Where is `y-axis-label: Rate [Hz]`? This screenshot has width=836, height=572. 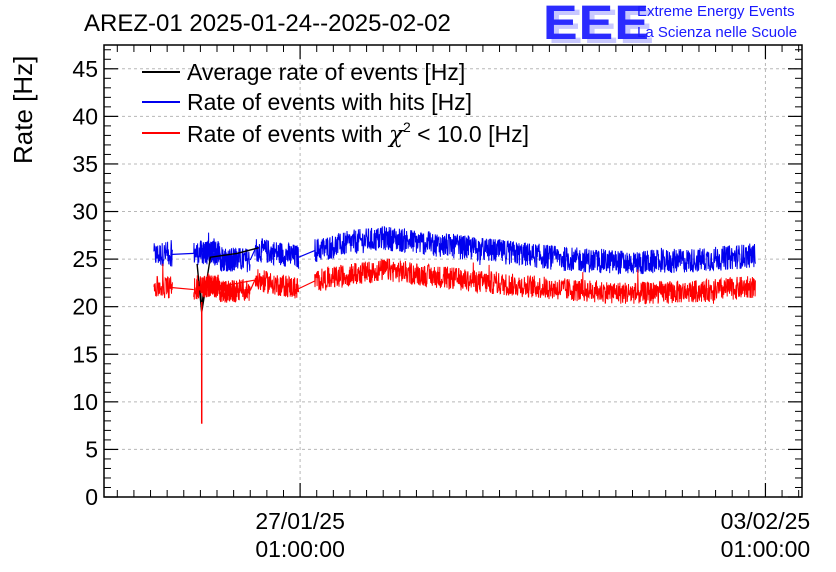
y-axis-label: Rate [Hz] is located at coordinates (23, 110).